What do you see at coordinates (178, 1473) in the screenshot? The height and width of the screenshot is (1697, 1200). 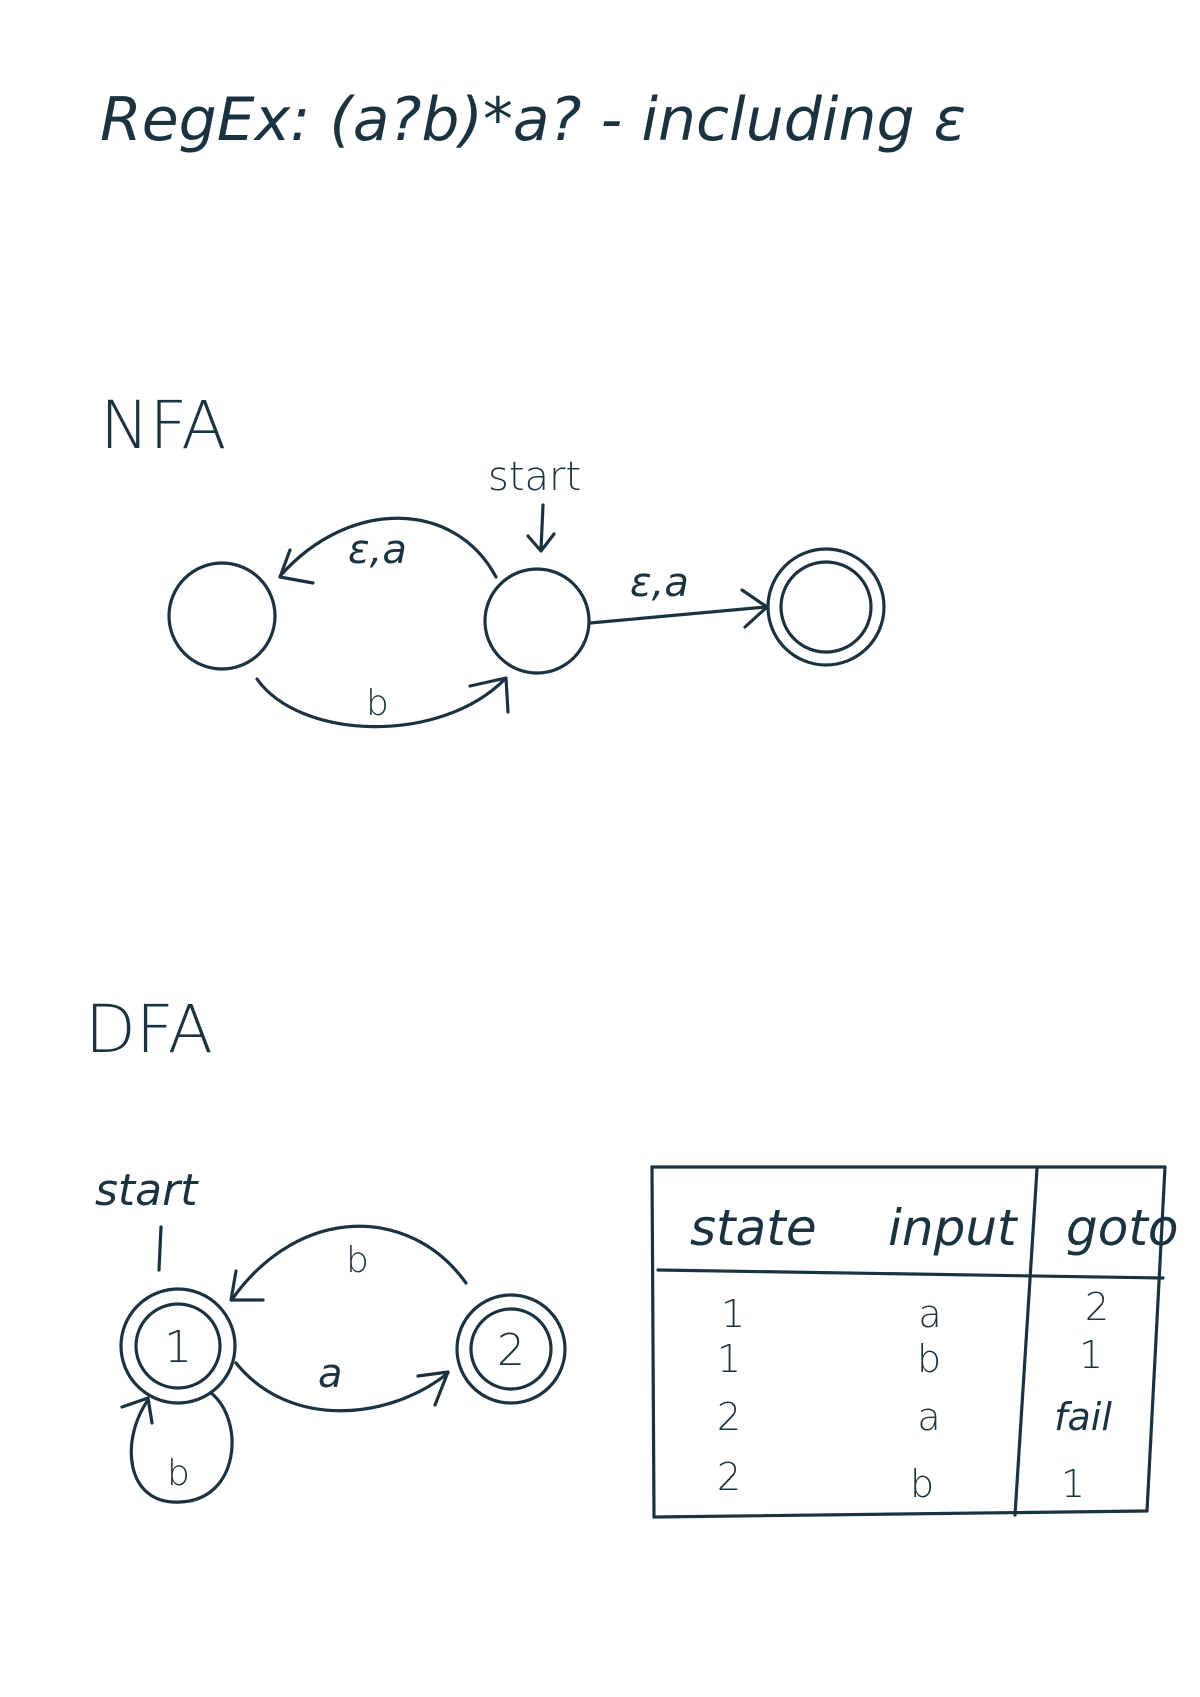 I see `dfa-edge-label-b-loop: b` at bounding box center [178, 1473].